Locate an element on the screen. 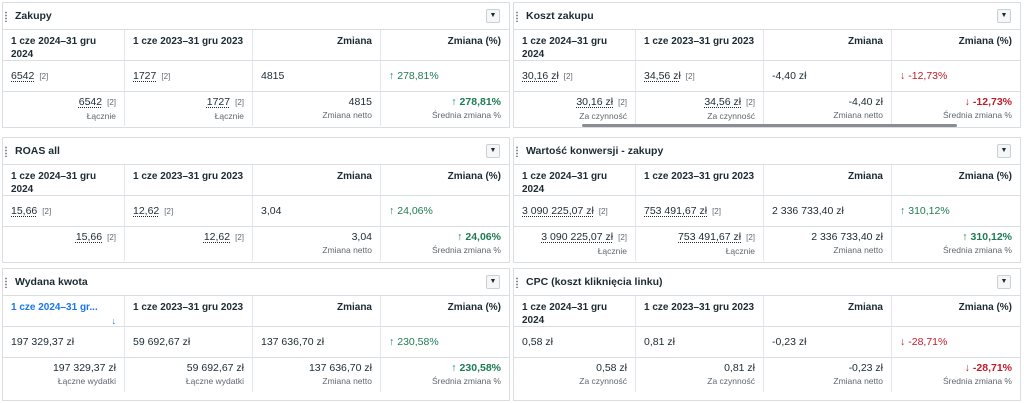  total-current: 3 090 225,07 zł is located at coordinates (577, 237).